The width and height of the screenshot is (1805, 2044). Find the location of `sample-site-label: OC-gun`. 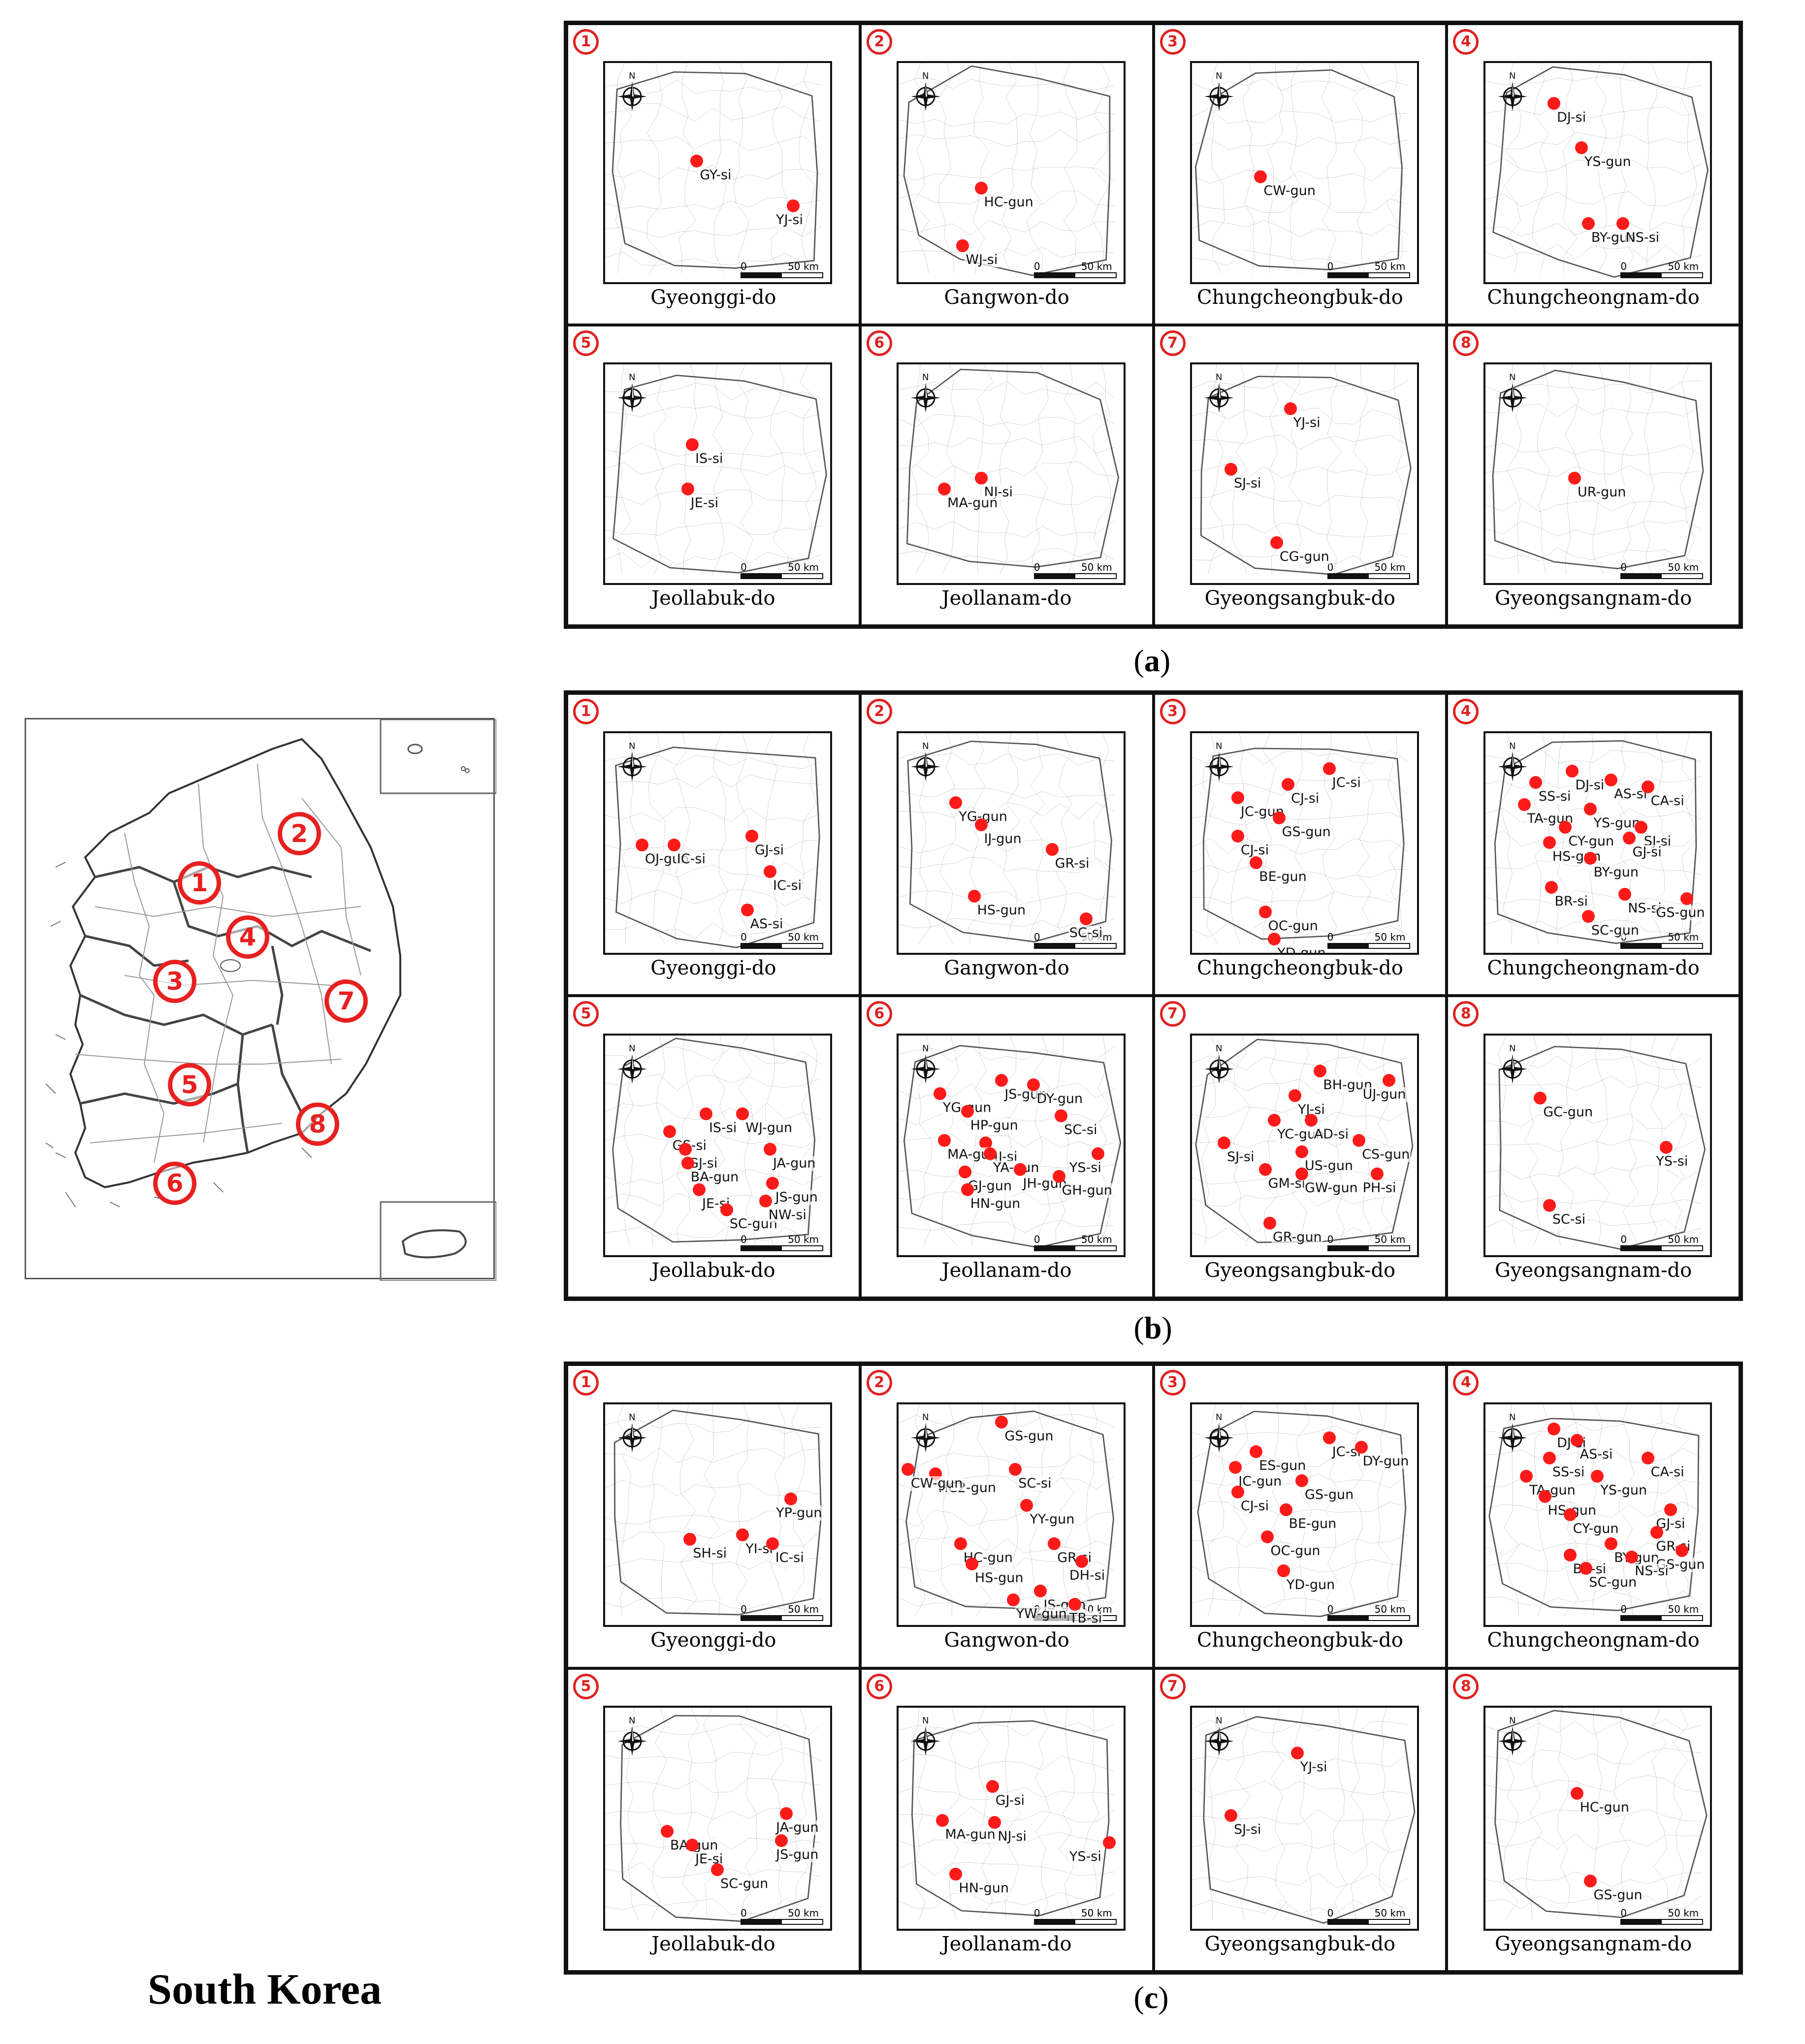

sample-site-label: OC-gun is located at coordinates (1293, 926).